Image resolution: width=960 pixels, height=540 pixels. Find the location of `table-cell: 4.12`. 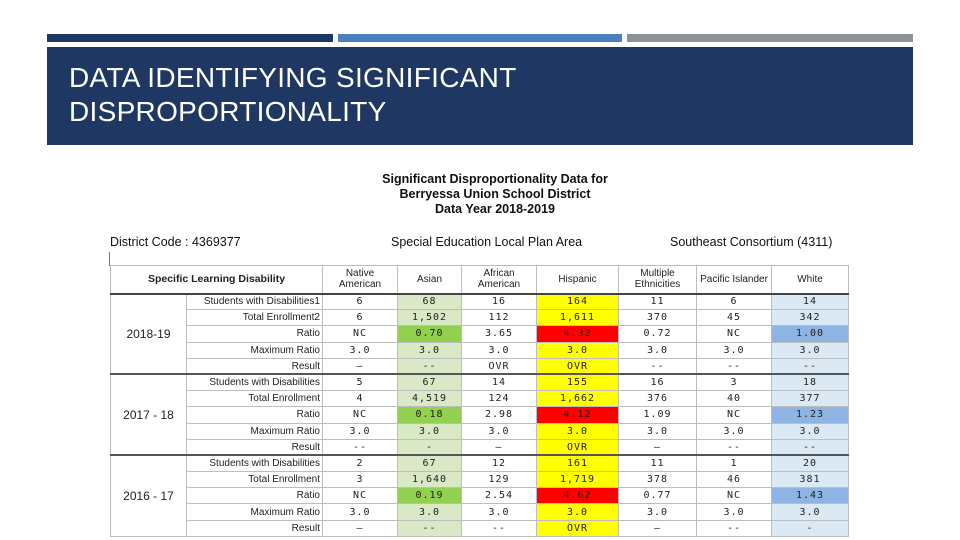

table-cell: 4.12 is located at coordinates (577, 415).